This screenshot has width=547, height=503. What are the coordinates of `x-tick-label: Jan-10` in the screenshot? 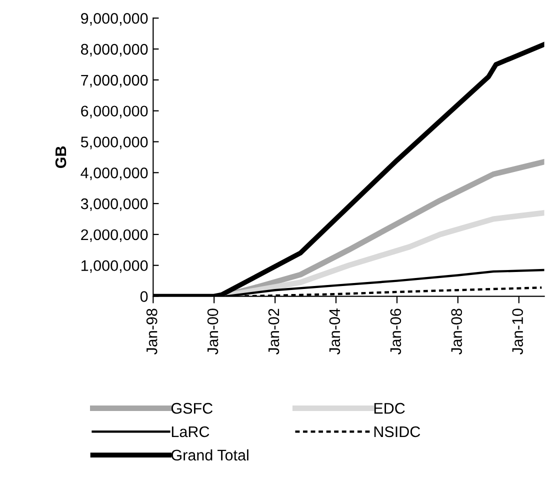 It's located at (517, 331).